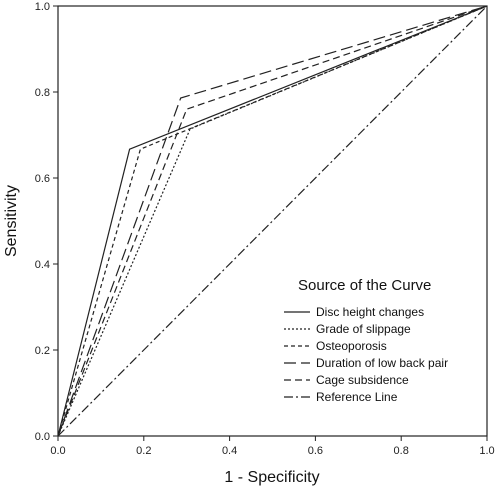  Describe the element at coordinates (486, 451) in the screenshot. I see `x-tick-label: 1.0` at that location.